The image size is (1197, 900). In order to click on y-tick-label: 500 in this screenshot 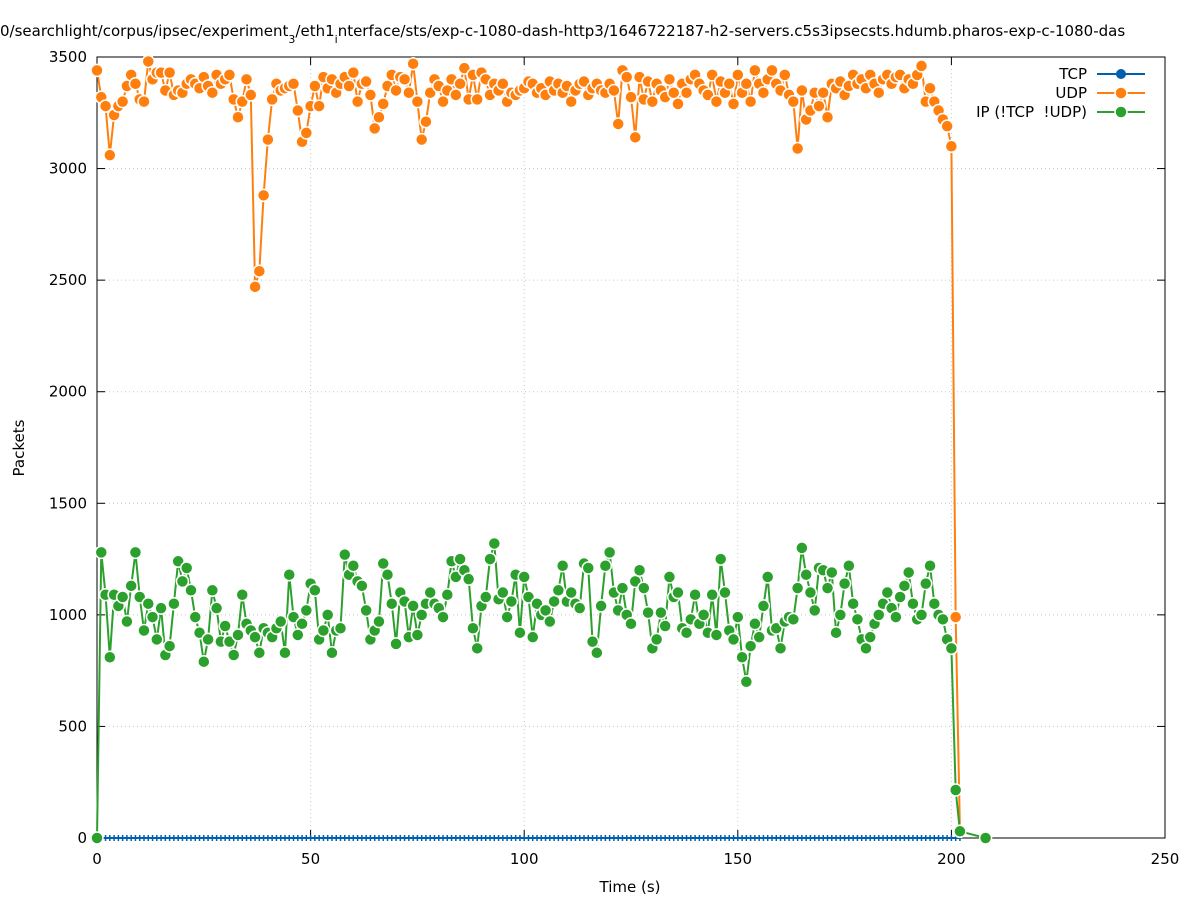, I will do `click(72, 726)`.